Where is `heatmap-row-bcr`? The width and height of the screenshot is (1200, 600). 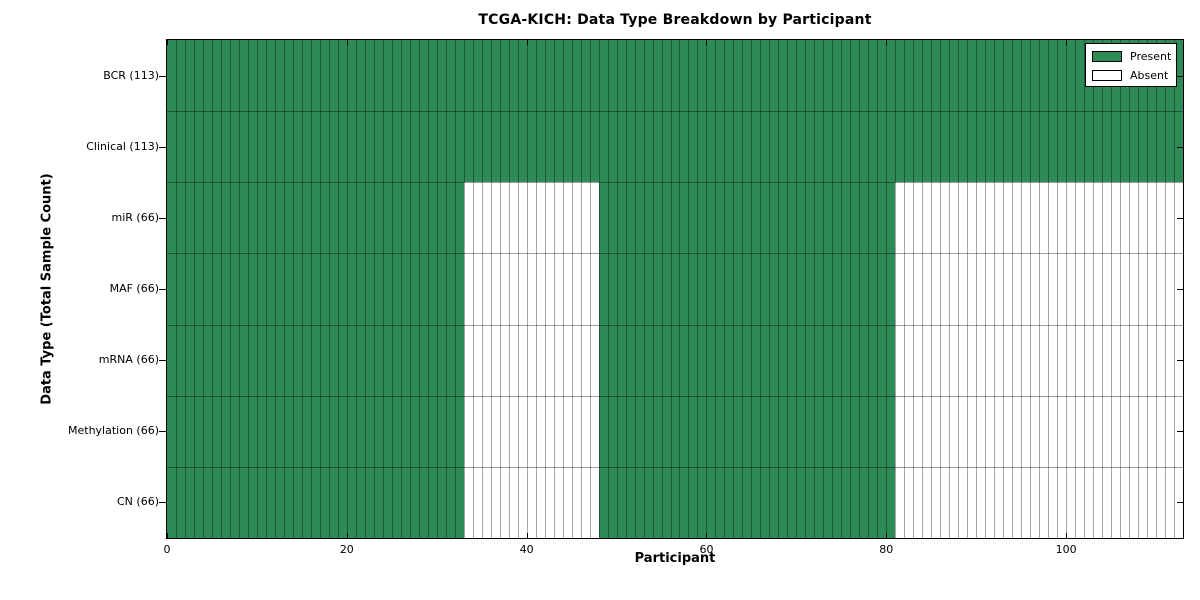 heatmap-row-bcr is located at coordinates (675, 76).